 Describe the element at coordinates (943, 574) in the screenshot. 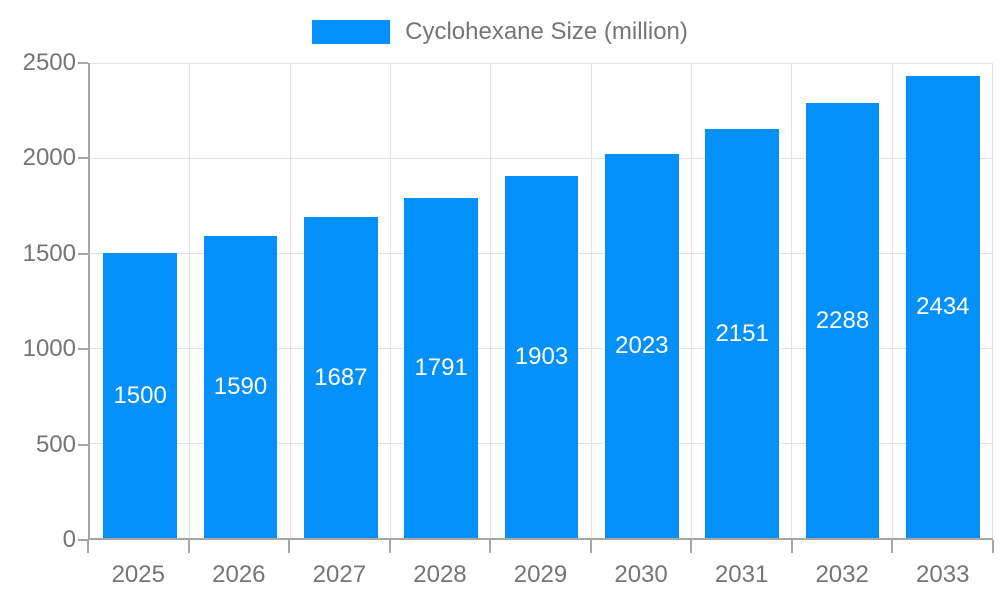

I see `x-tick-label: 2033` at that location.